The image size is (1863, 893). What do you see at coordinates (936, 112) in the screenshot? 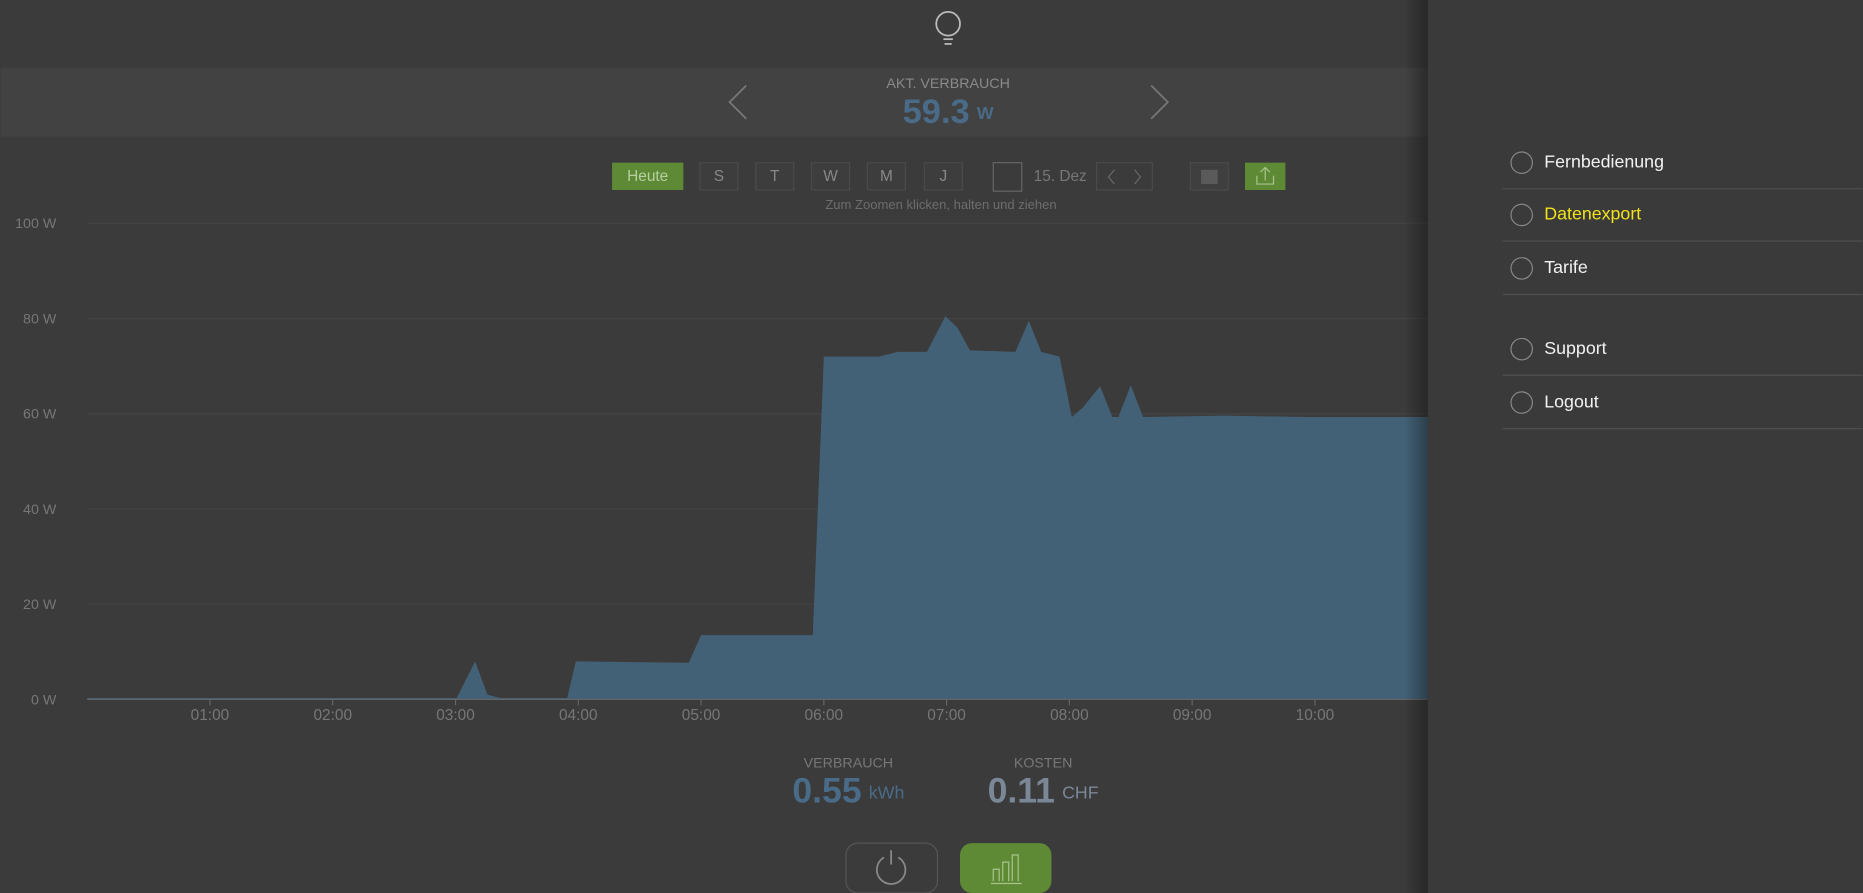
I see `value: 59.3` at bounding box center [936, 112].